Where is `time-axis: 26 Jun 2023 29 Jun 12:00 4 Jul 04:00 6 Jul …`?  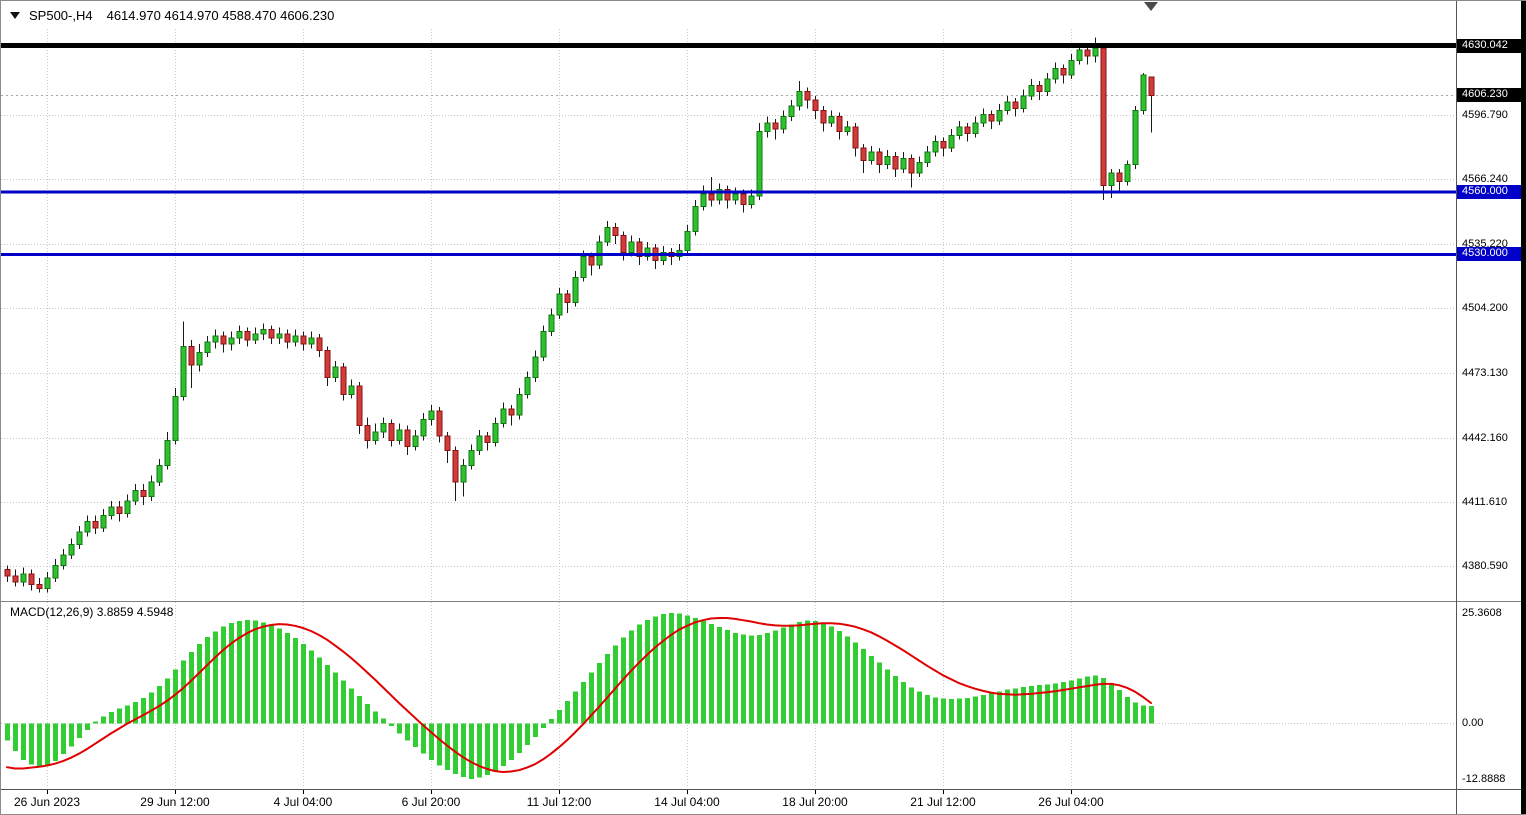 time-axis: 26 Jun 2023 29 Jun 12:00 4 Jul 04:00 6 Jul … is located at coordinates (728, 802).